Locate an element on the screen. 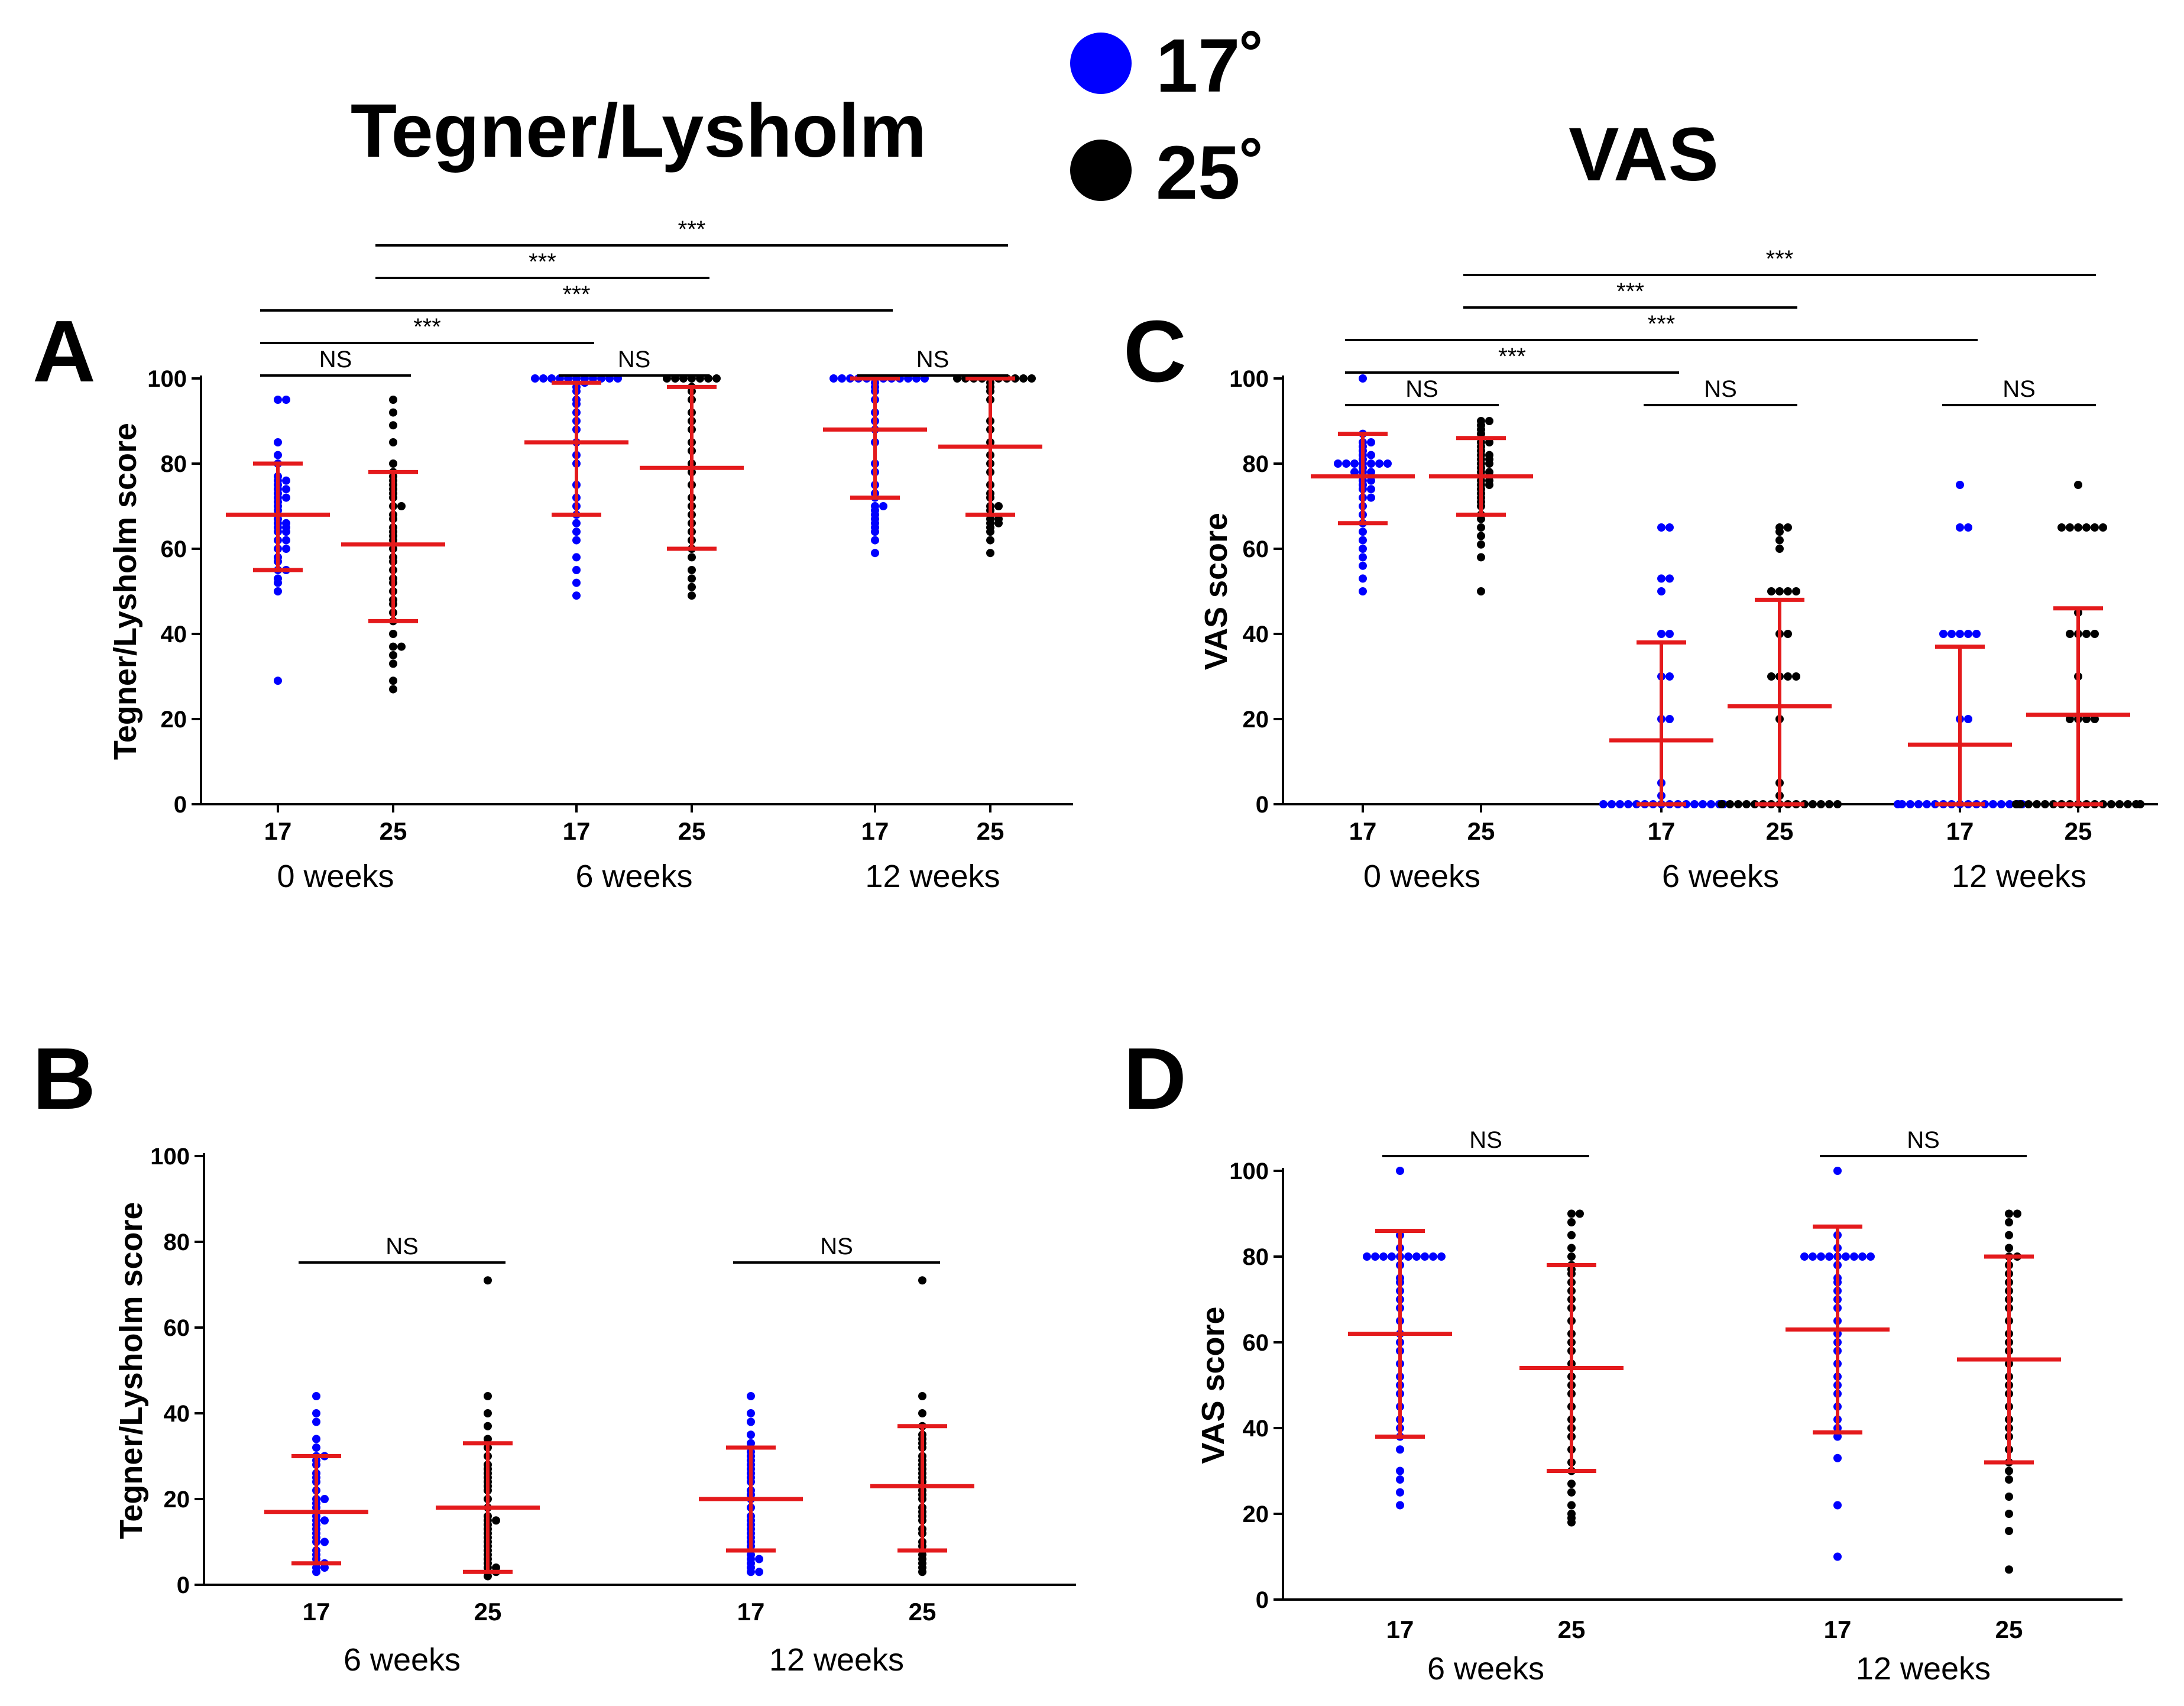 This screenshot has width=2184, height=1706. legend-label-25: 25˚ is located at coordinates (1210, 173).